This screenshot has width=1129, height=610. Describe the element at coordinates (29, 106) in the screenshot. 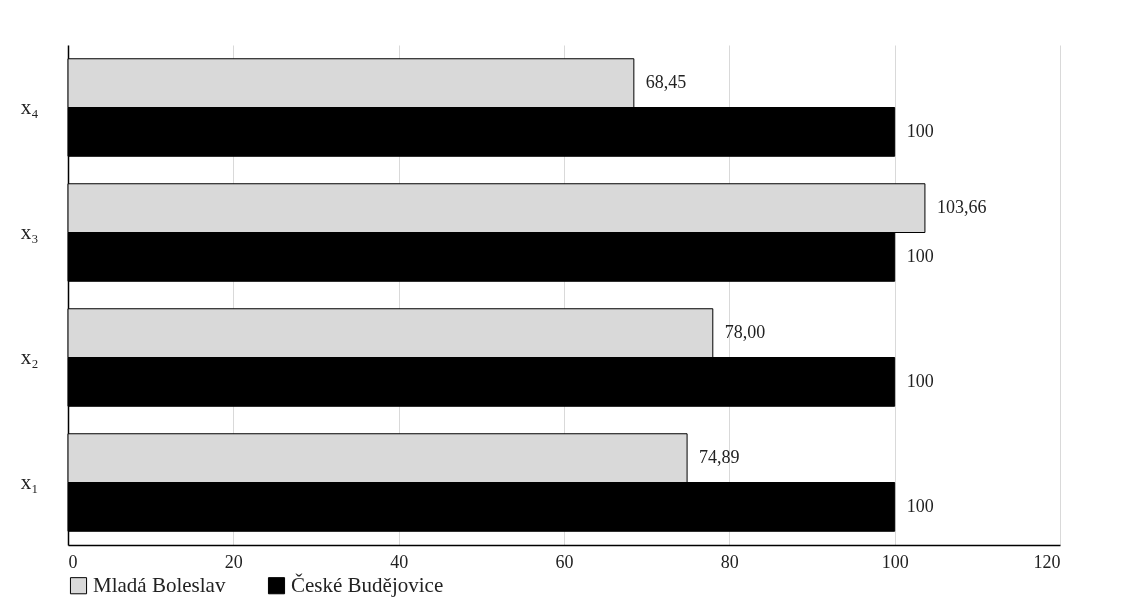

I see `y-tick-label: x₄` at that location.